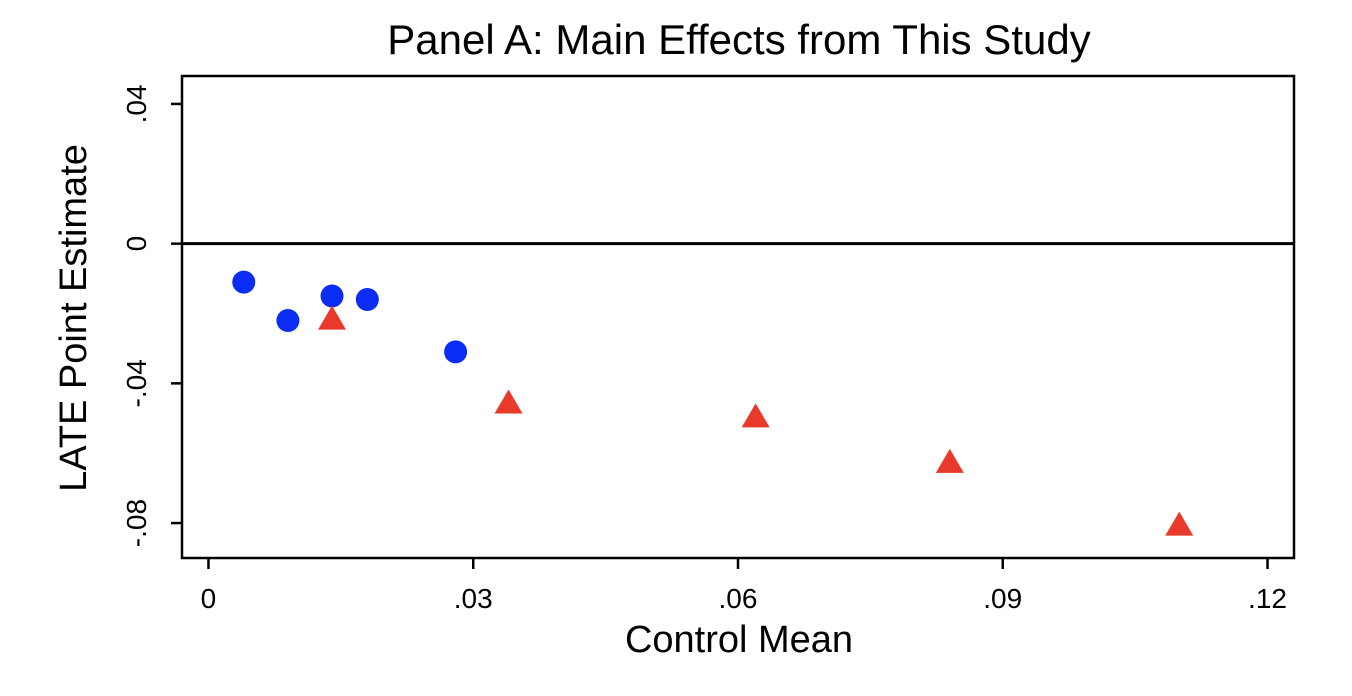 This screenshot has height=696, width=1352. I want to click on x-tick-label: .03, so click(473, 598).